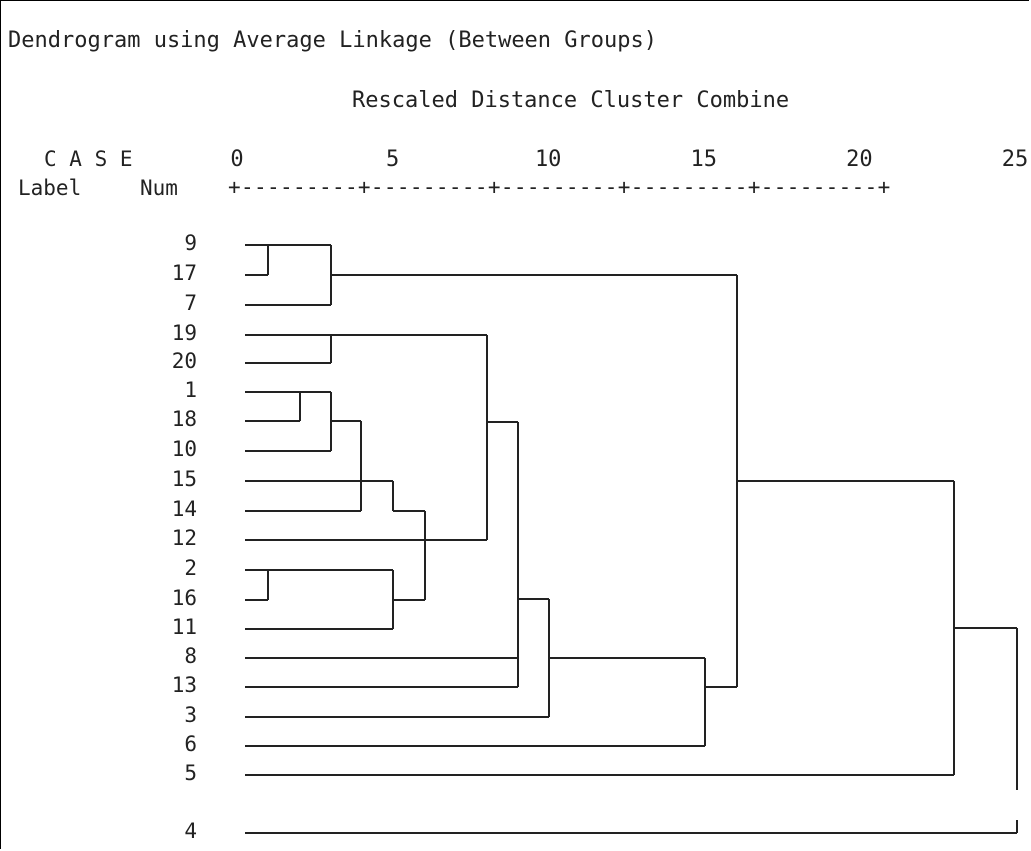  What do you see at coordinates (571, 100) in the screenshot?
I see `axis-title: Rescaled Distance Cluster Combine` at bounding box center [571, 100].